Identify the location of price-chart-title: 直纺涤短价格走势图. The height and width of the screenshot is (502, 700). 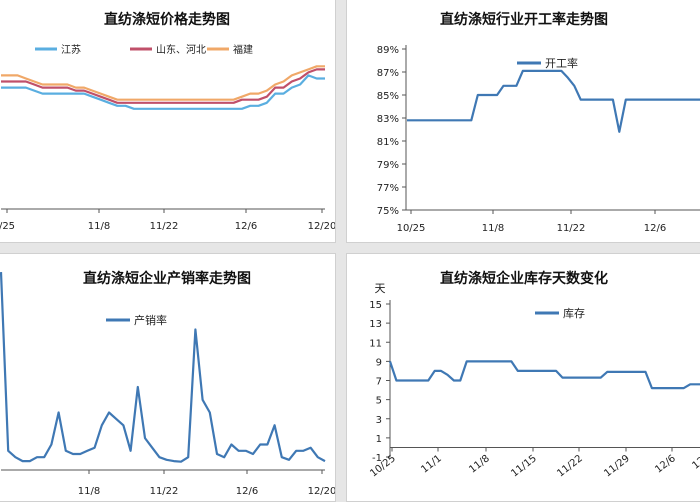
(167, 20).